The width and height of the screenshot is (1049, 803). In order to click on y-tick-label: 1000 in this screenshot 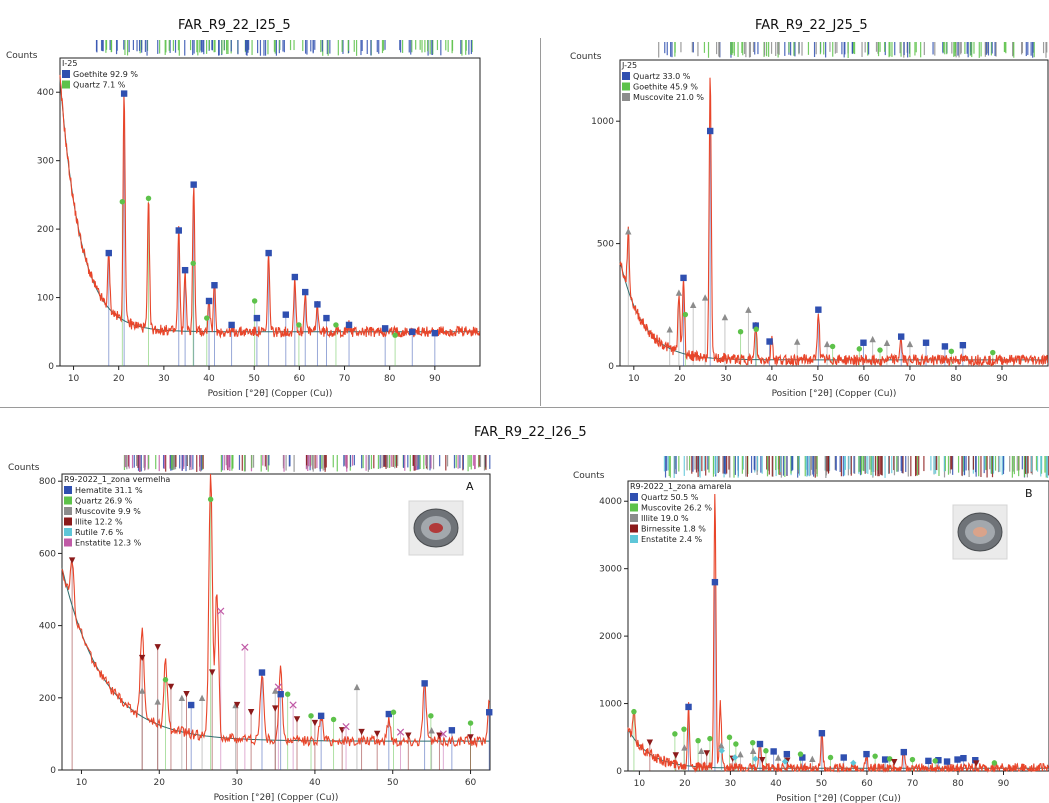, I will do `click(610, 705)`.